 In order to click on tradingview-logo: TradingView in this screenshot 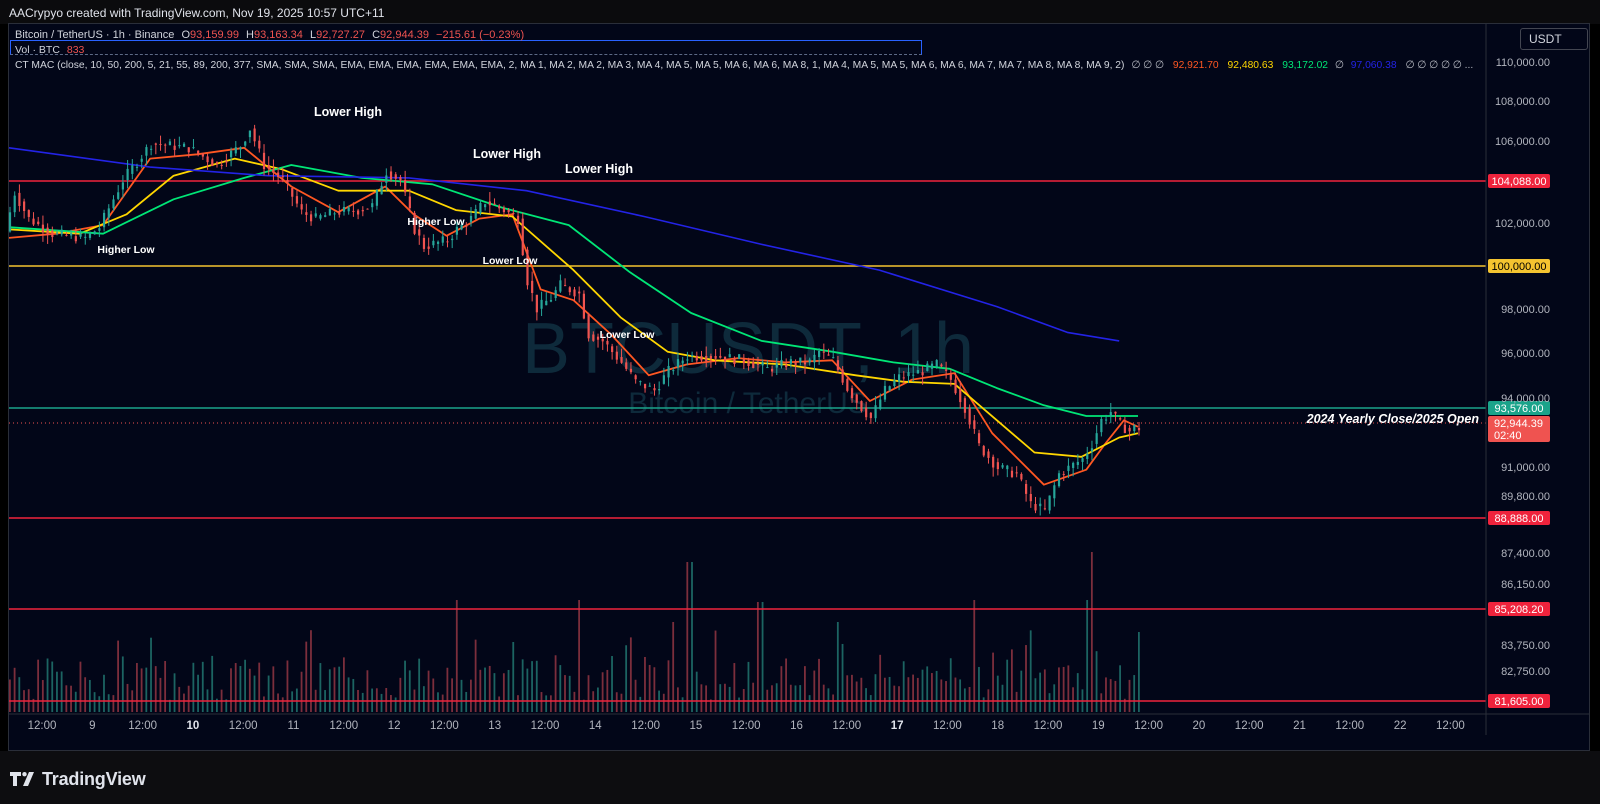, I will do `click(78, 779)`.